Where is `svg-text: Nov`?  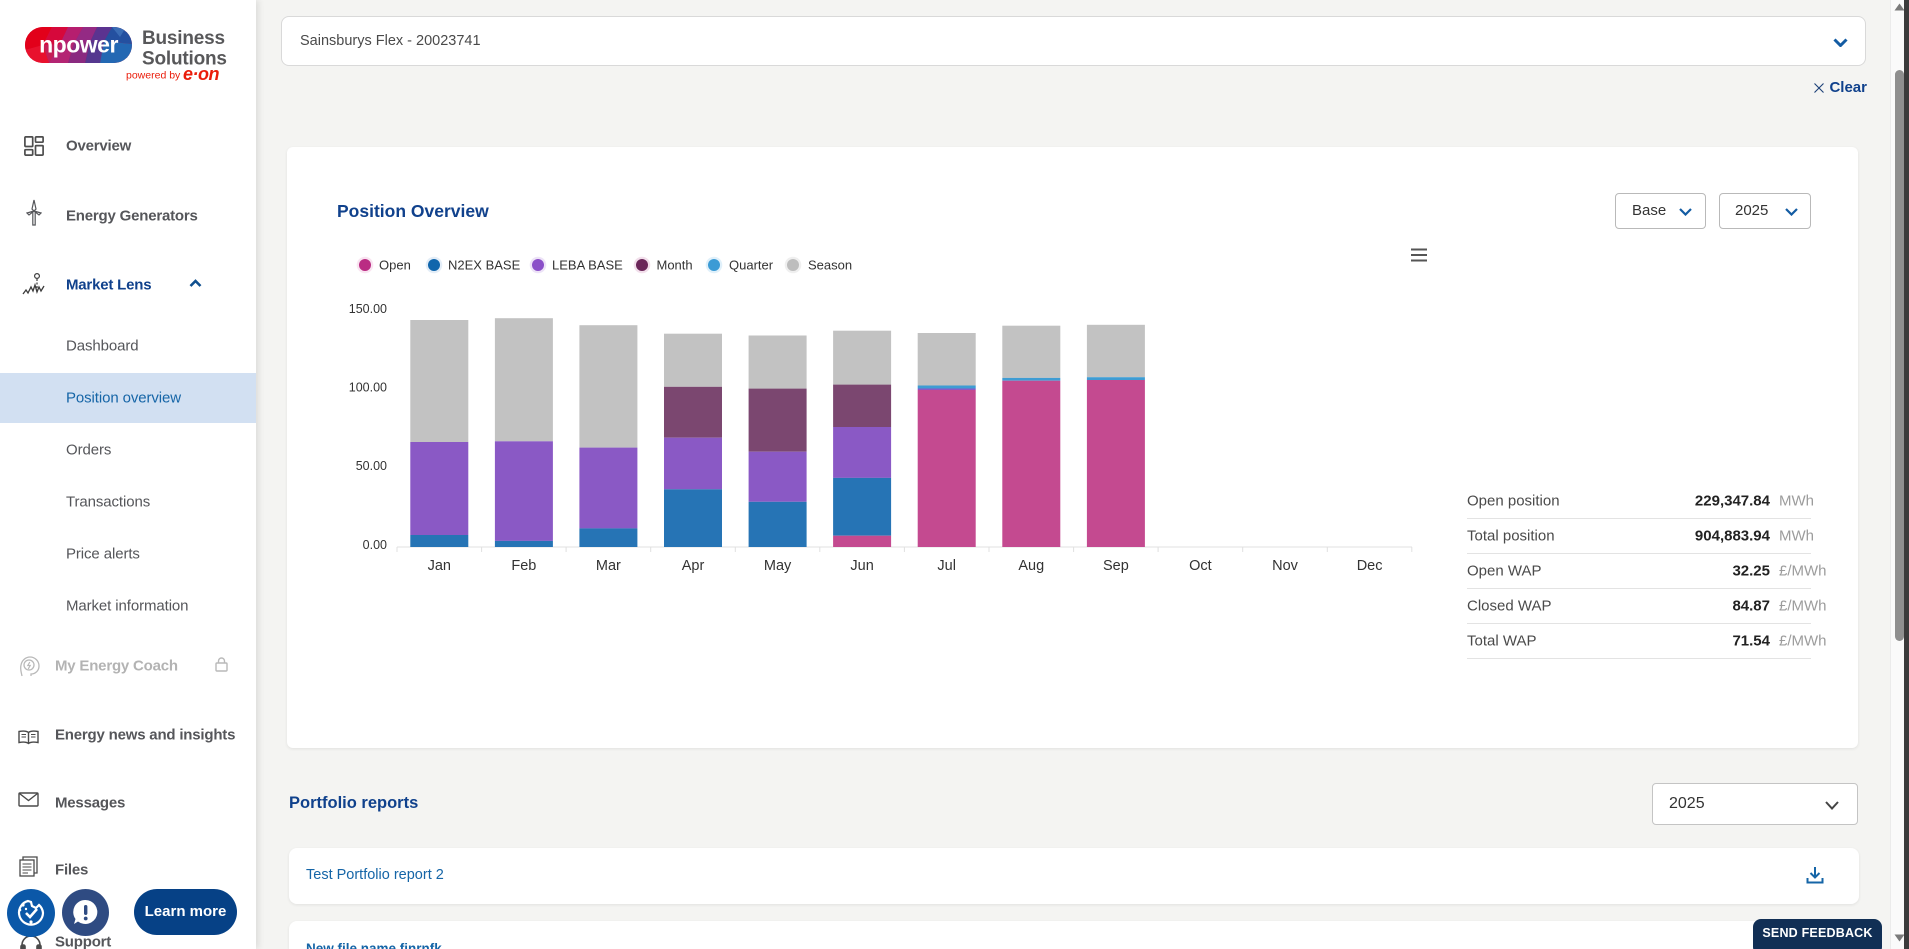 svg-text: Nov is located at coordinates (1285, 566).